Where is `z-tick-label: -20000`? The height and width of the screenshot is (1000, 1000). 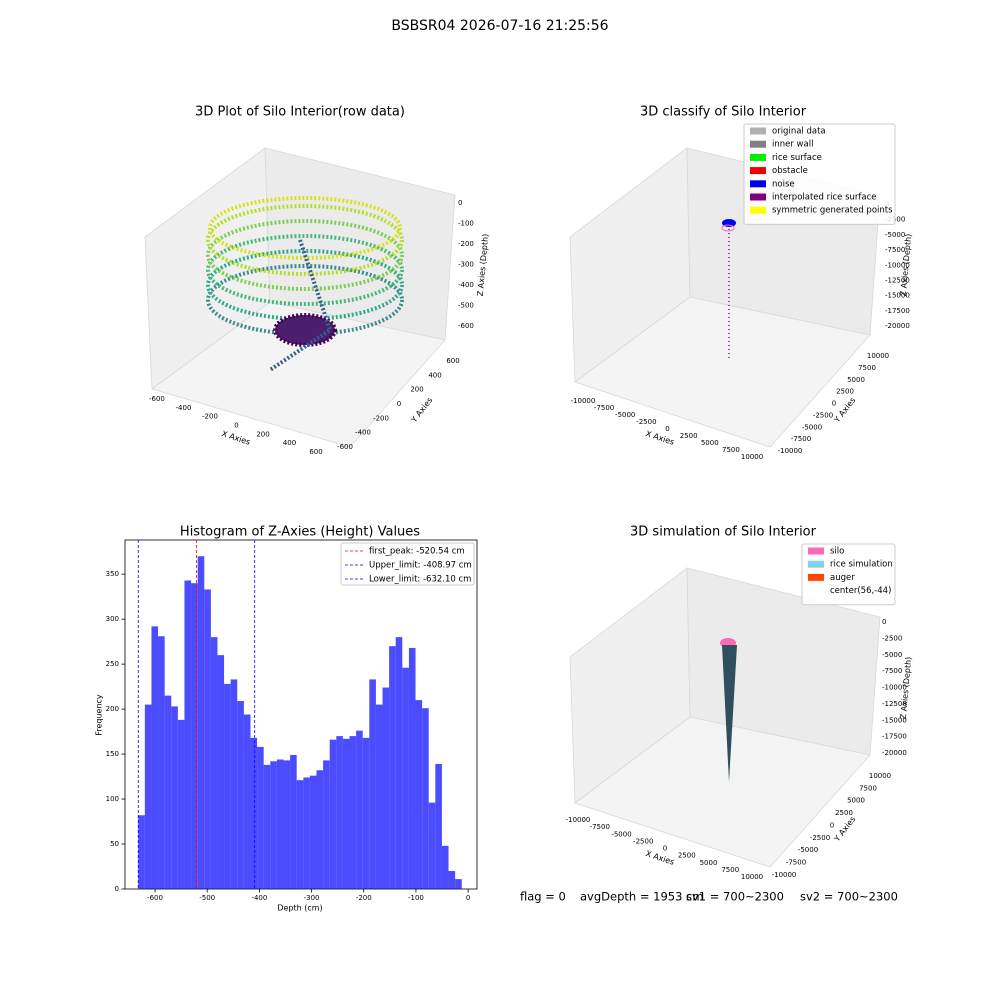
z-tick-label: -20000 is located at coordinates (894, 753).